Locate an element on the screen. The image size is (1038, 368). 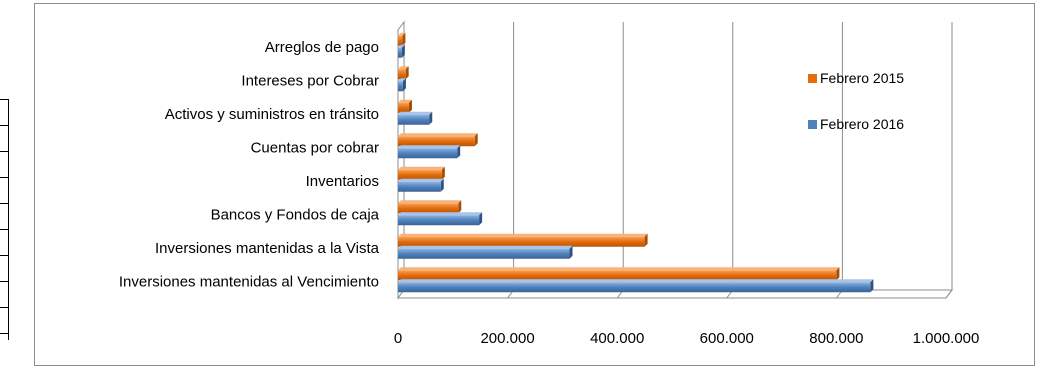
x-tick-label: 600.000 is located at coordinates (727, 338).